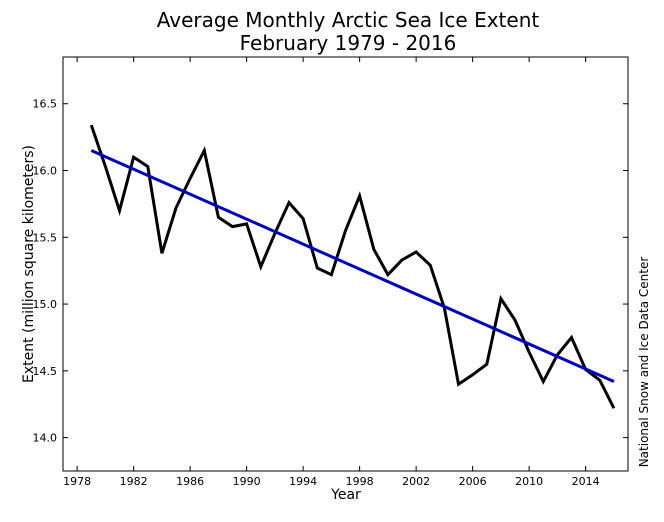 Image resolution: width=664 pixels, height=522 pixels. Describe the element at coordinates (29, 264) in the screenshot. I see `y-axis-label: Extent (million square kilometers)` at that location.